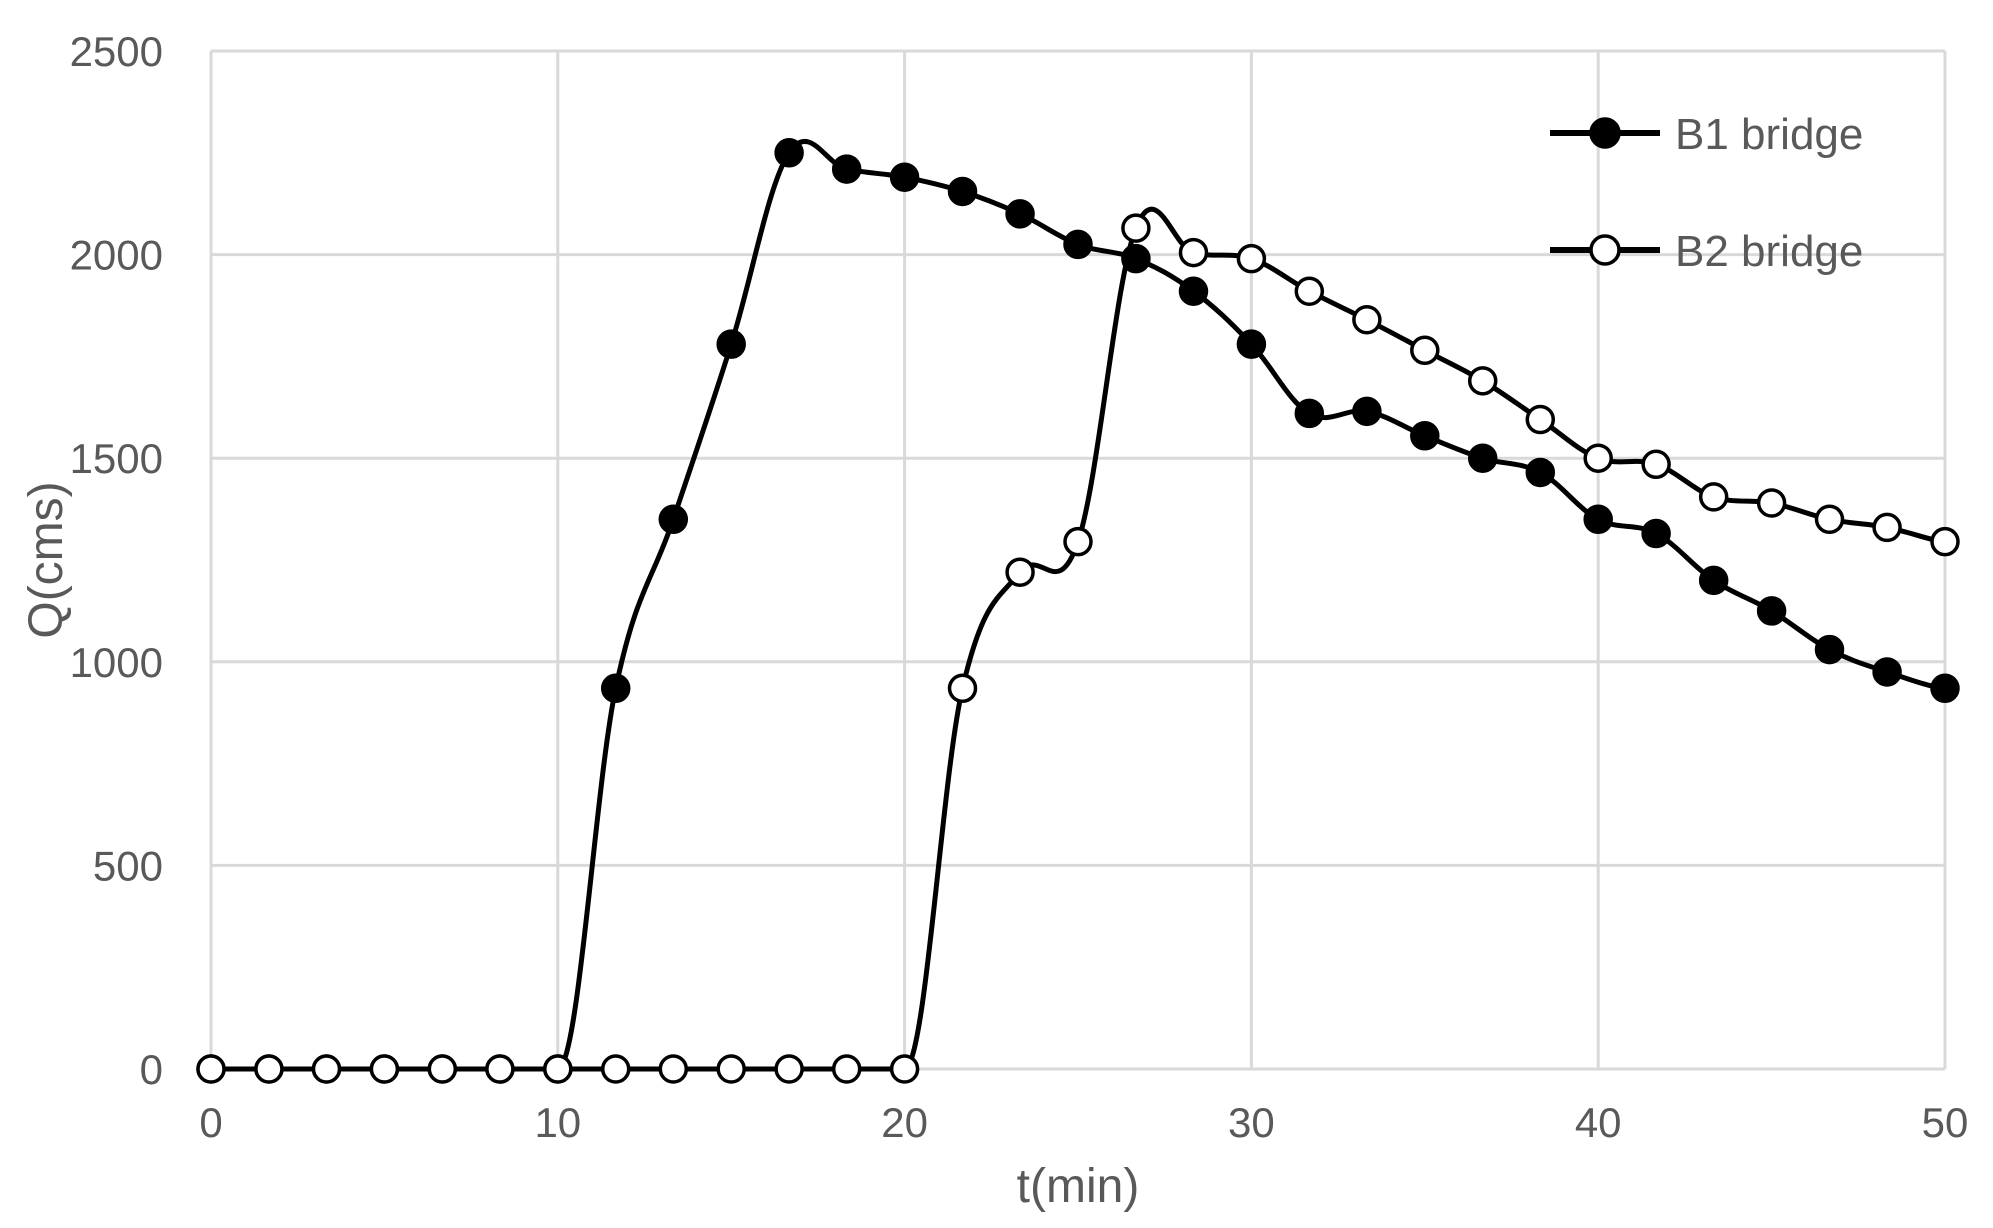 The width and height of the screenshot is (1993, 1228). What do you see at coordinates (1769, 134) in the screenshot?
I see `legend-label: B1 bridge` at bounding box center [1769, 134].